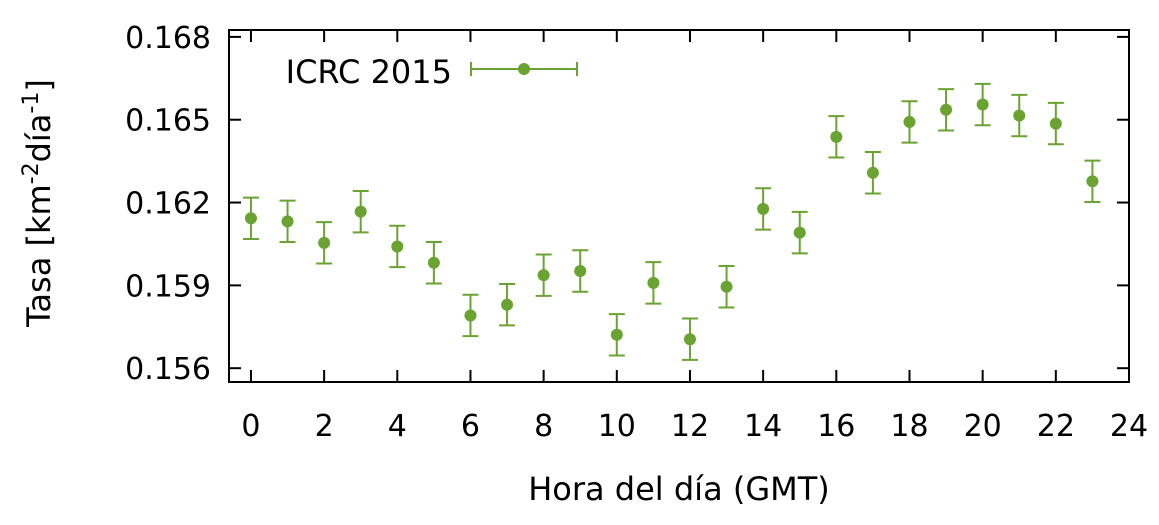  What do you see at coordinates (543, 426) in the screenshot?
I see `x-tick-label: 8` at bounding box center [543, 426].